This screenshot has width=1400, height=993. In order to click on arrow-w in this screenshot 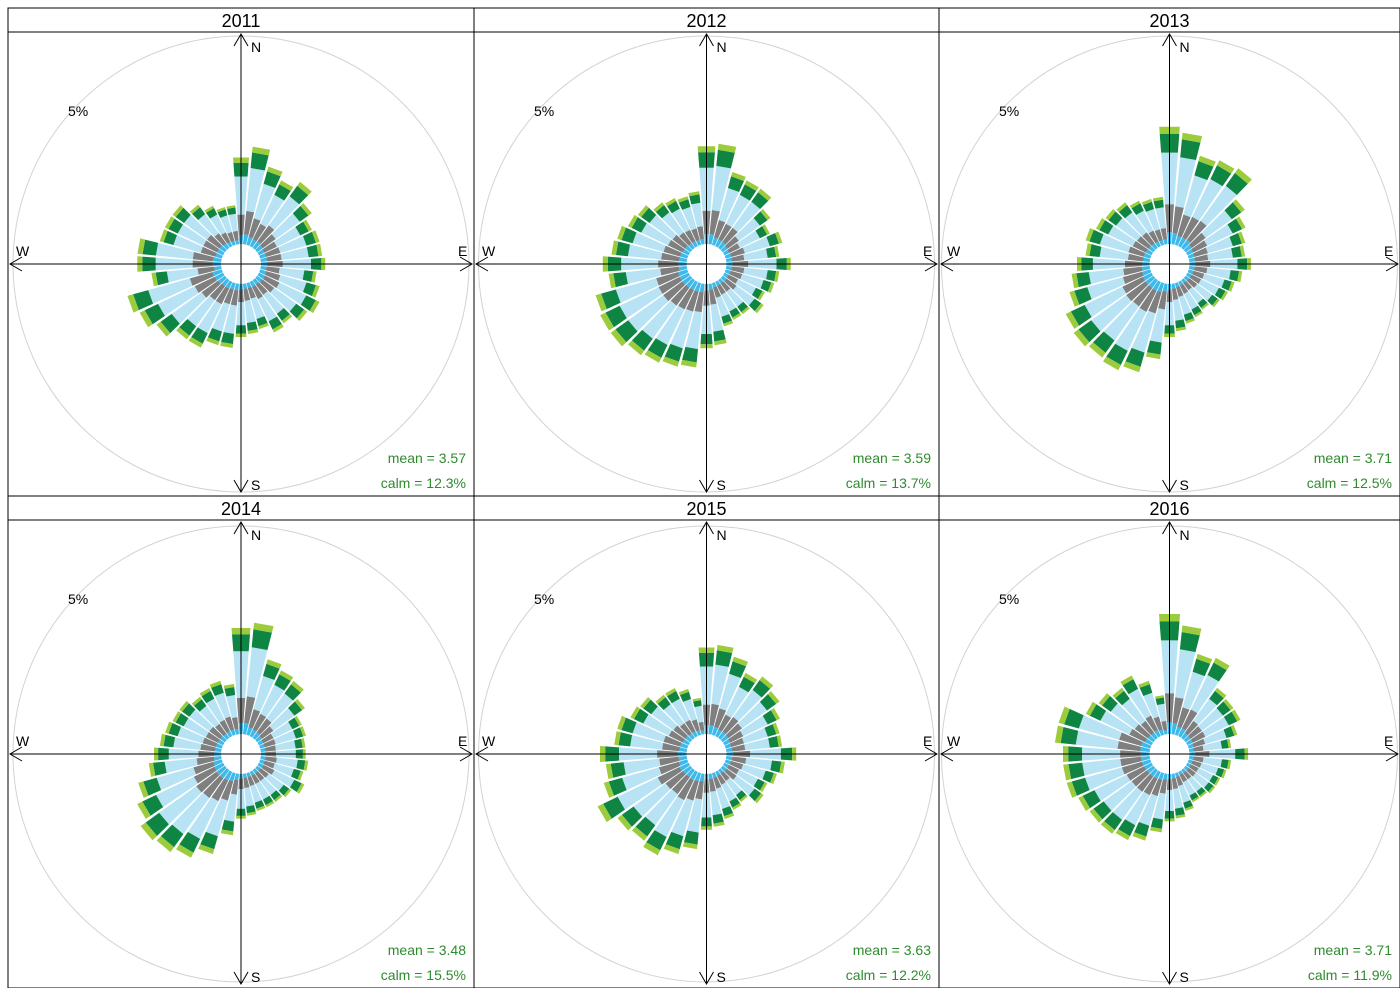, I will do `click(16, 754)`.